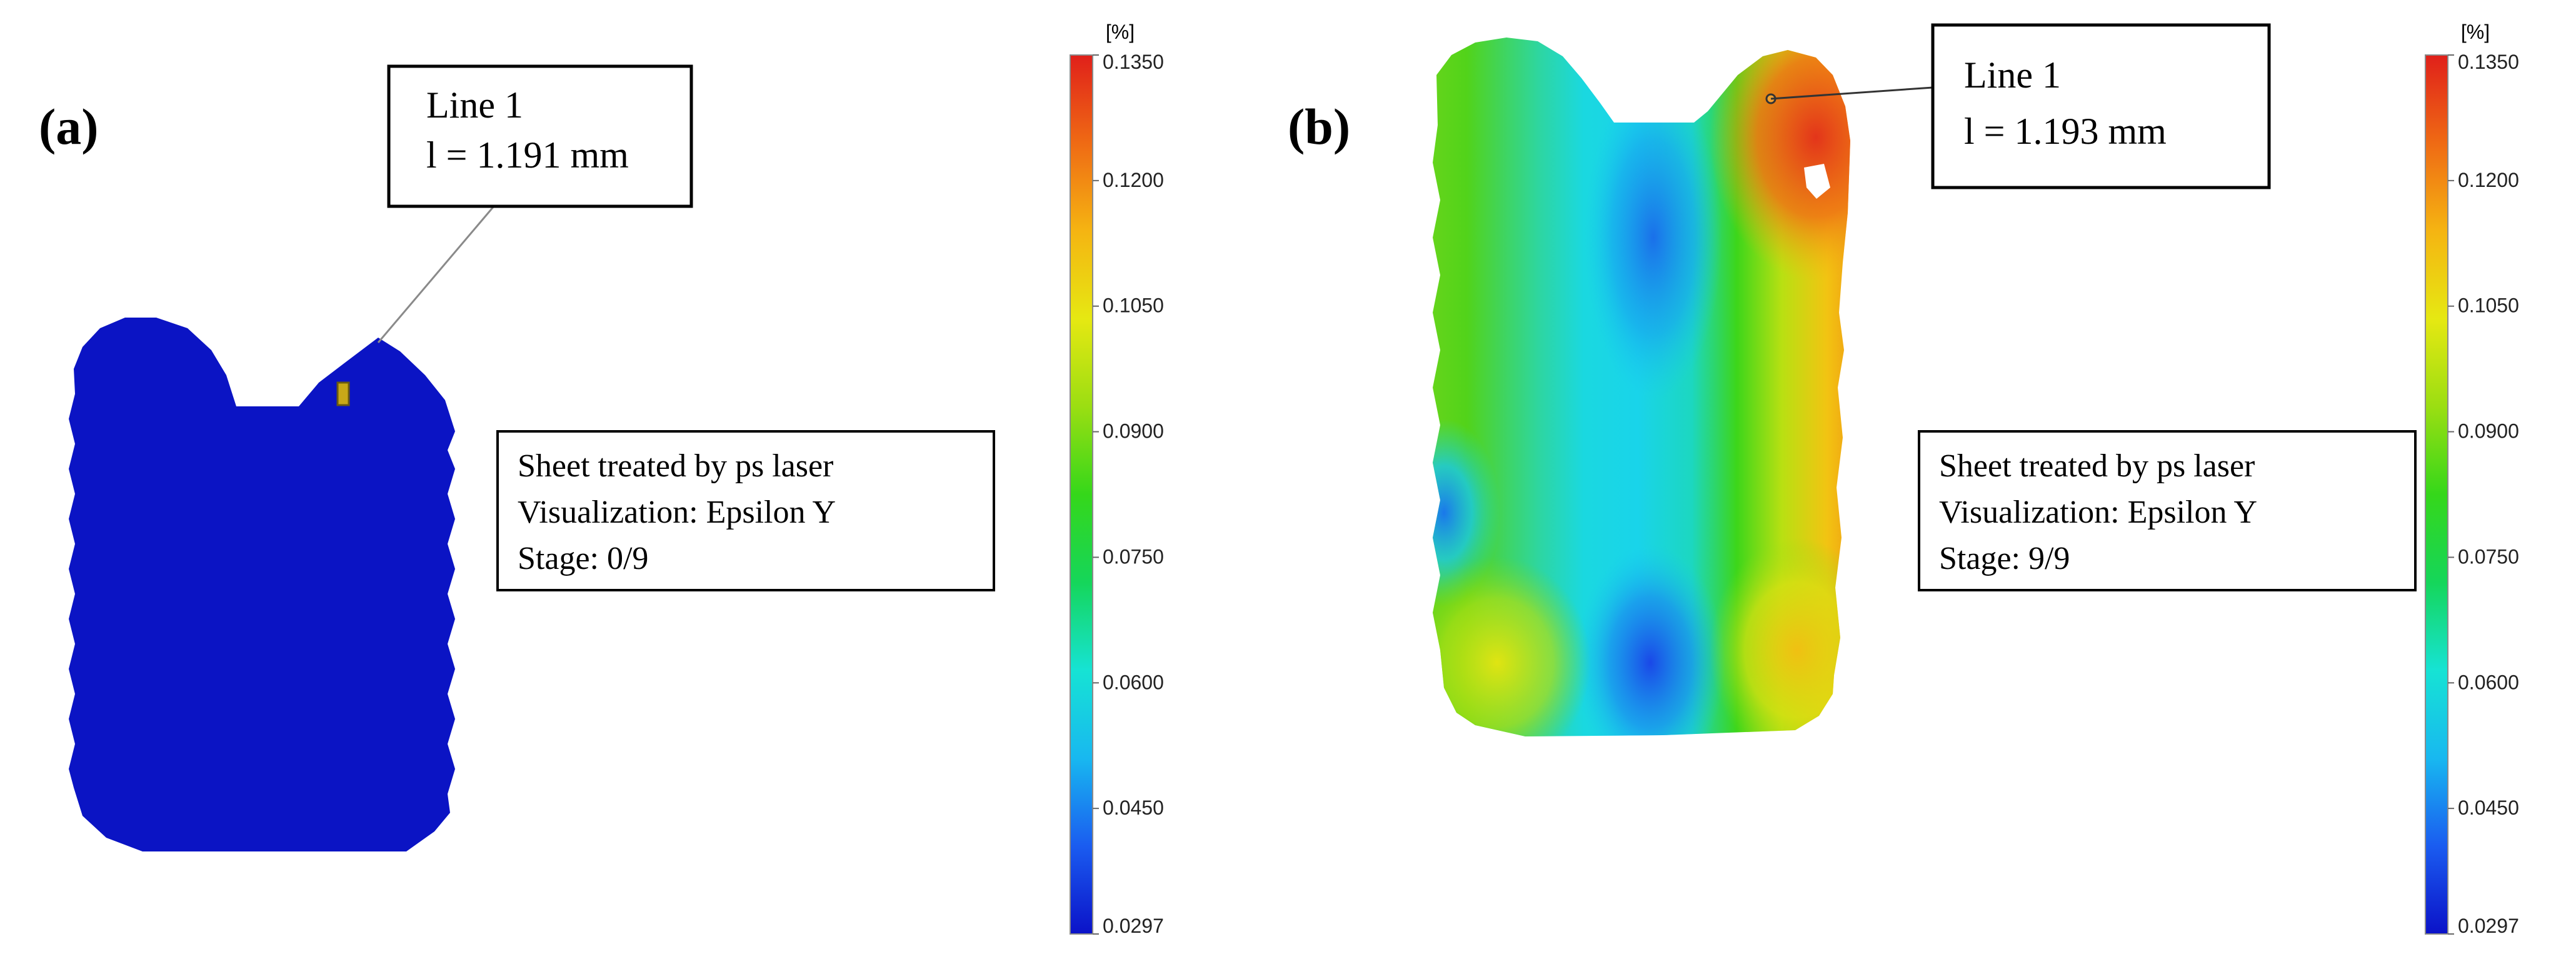  What do you see at coordinates (2488, 807) in the screenshot?
I see `colorbar-tick-label-b: 0.0450` at bounding box center [2488, 807].